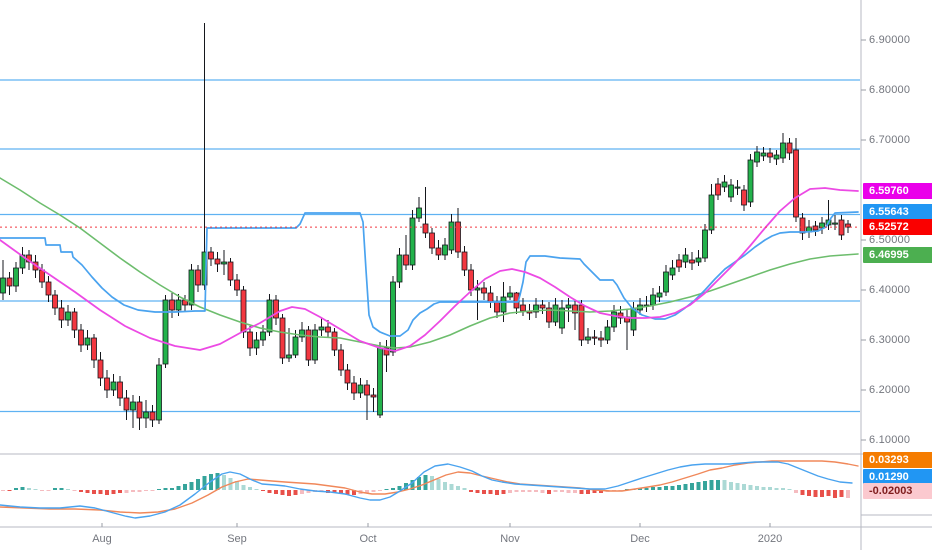  Describe the element at coordinates (770, 539) in the screenshot. I see `time-tick-2020: 2020` at that location.